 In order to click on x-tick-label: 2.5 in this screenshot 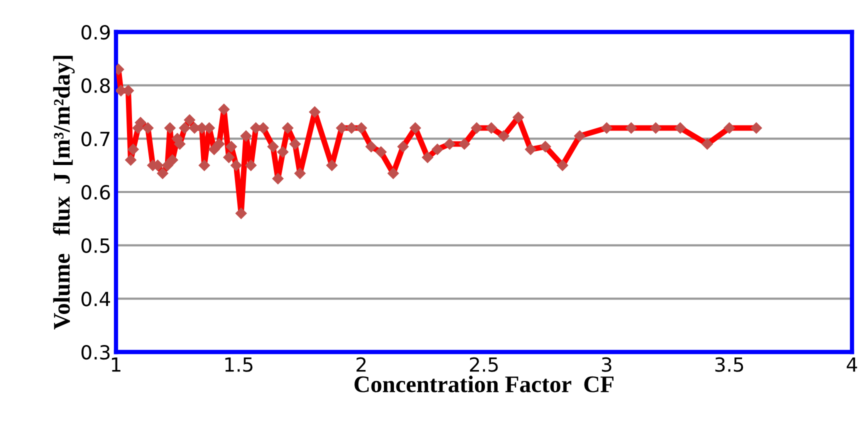, I will do `click(484, 364)`.